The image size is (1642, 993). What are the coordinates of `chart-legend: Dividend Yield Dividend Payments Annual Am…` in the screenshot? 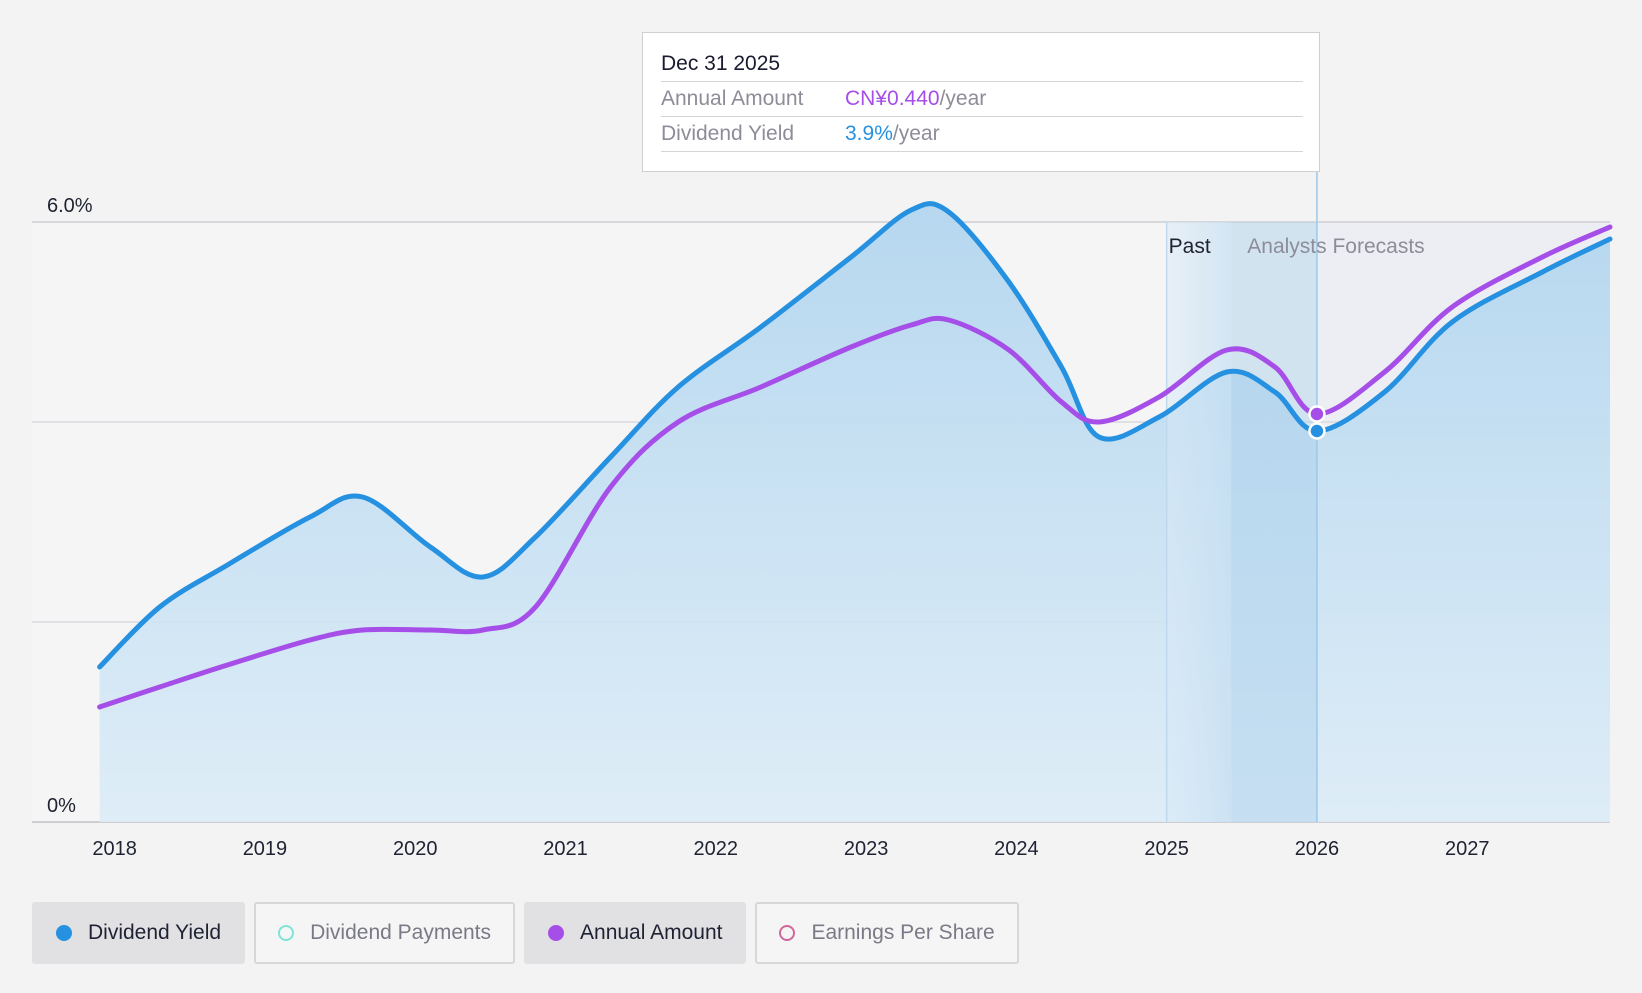 It's located at (525, 933).